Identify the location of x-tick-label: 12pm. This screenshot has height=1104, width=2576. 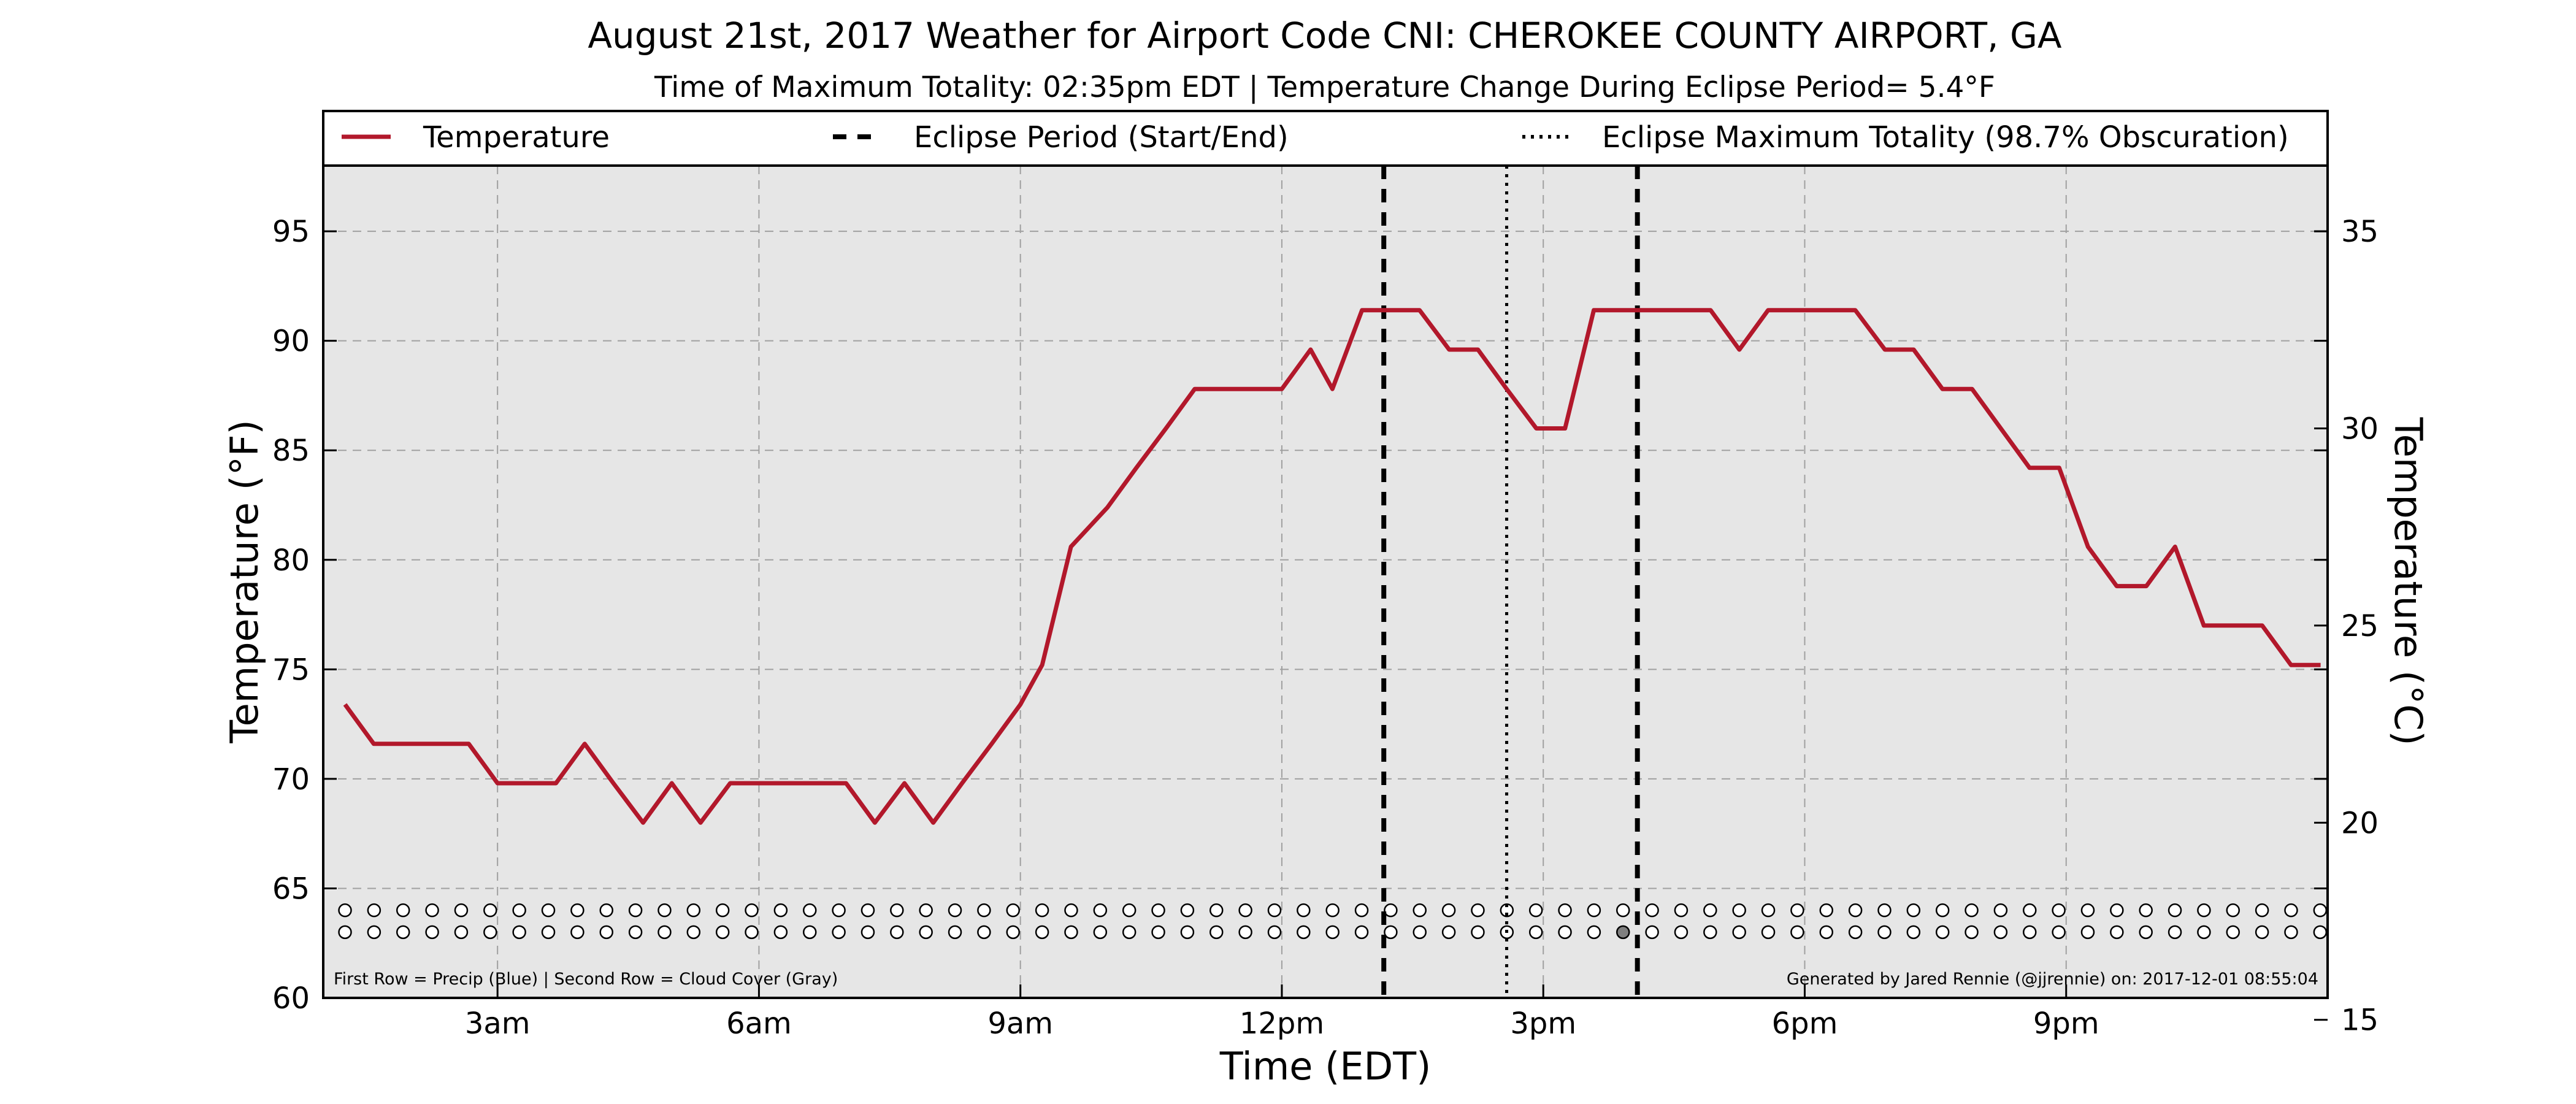
(1282, 1023).